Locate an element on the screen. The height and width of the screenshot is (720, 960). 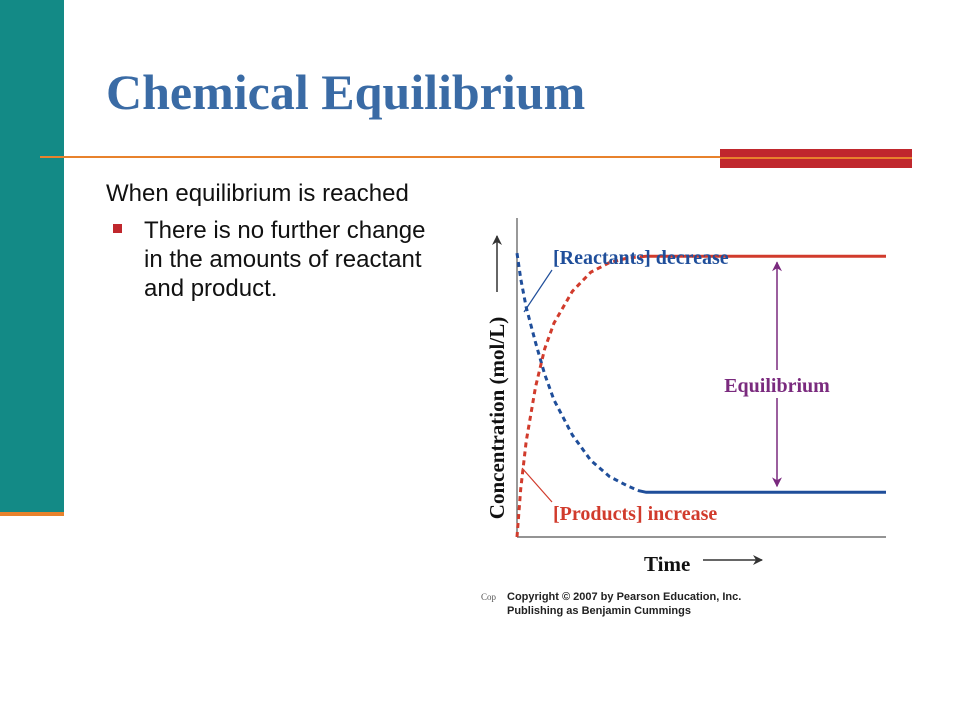
accent-divider-line is located at coordinates (816, 158).